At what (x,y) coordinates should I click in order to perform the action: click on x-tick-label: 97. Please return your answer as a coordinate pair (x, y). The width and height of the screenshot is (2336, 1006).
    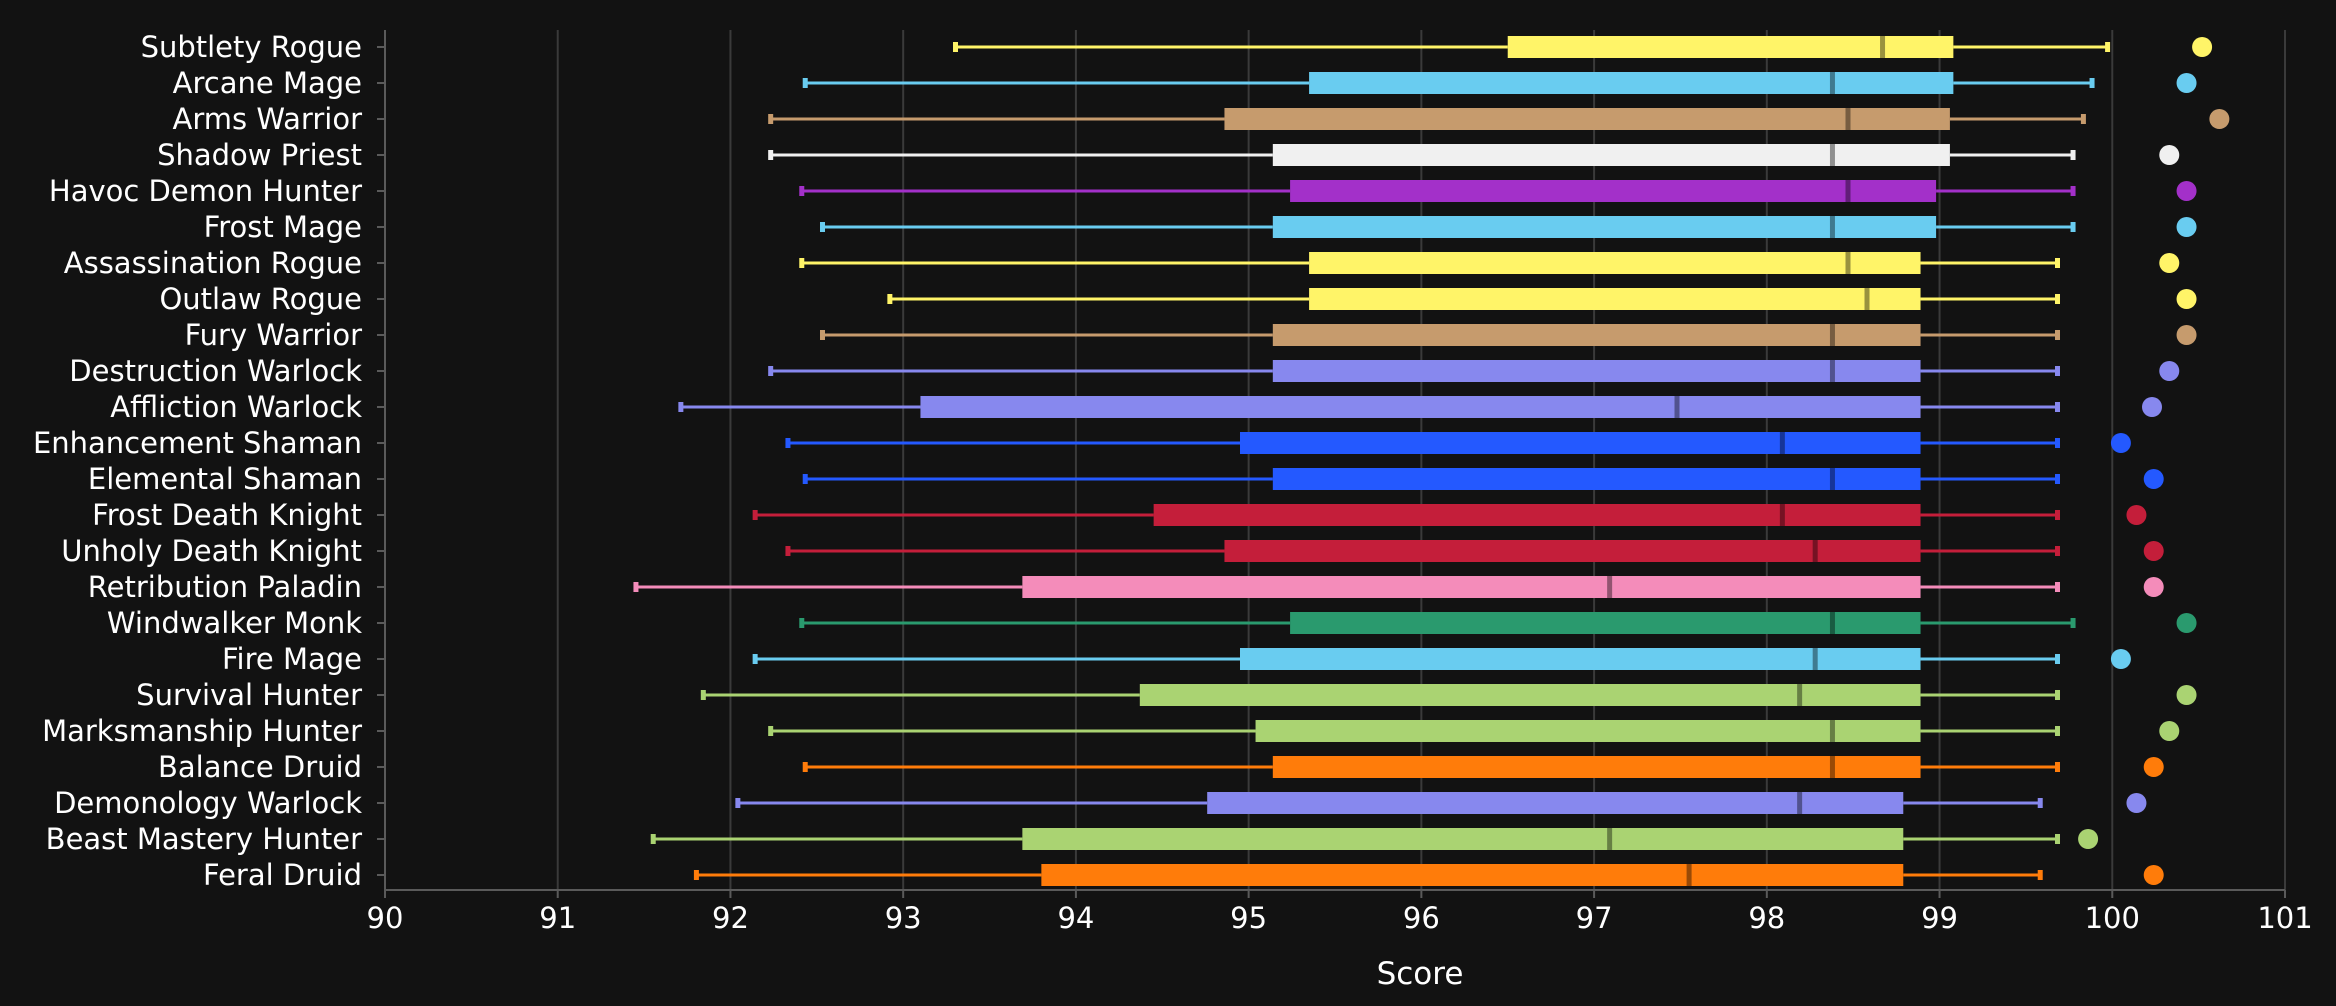
    Looking at the image, I should click on (1594, 918).